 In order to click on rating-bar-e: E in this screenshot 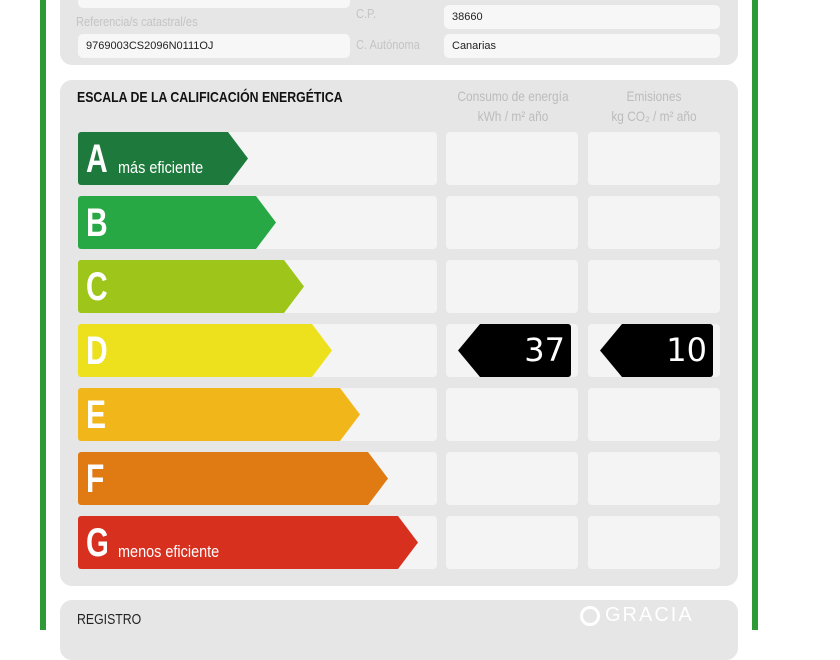, I will do `click(219, 414)`.